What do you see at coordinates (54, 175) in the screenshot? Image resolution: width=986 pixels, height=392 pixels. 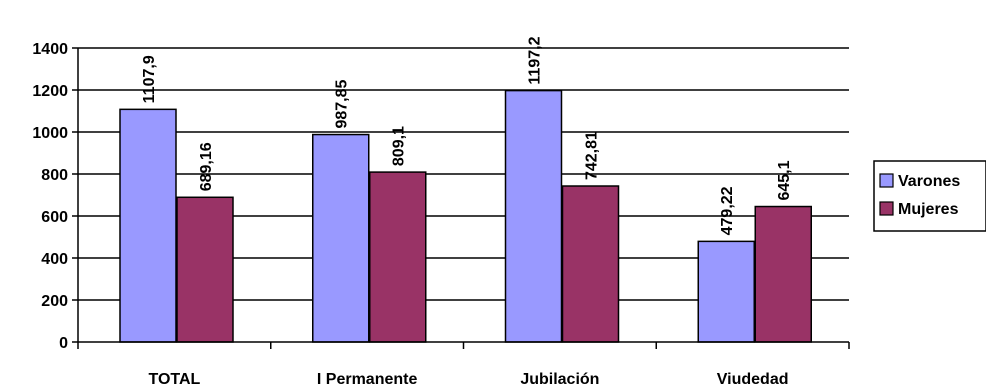 I see `y-tick-label: 800` at bounding box center [54, 175].